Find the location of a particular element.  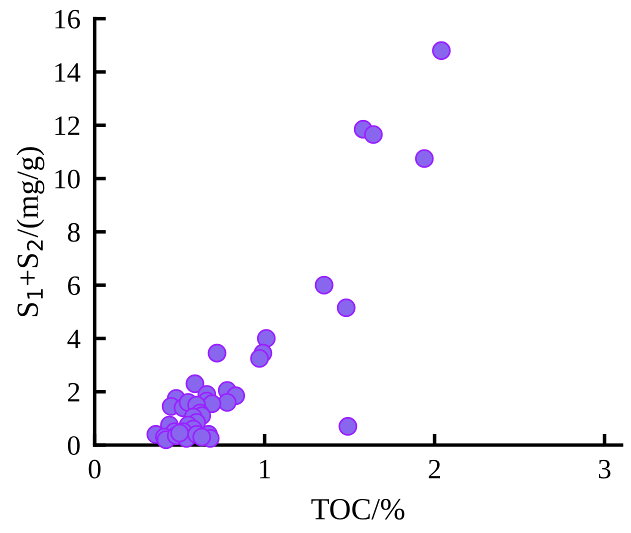

y-tick-label: 0 is located at coordinates (74, 445).